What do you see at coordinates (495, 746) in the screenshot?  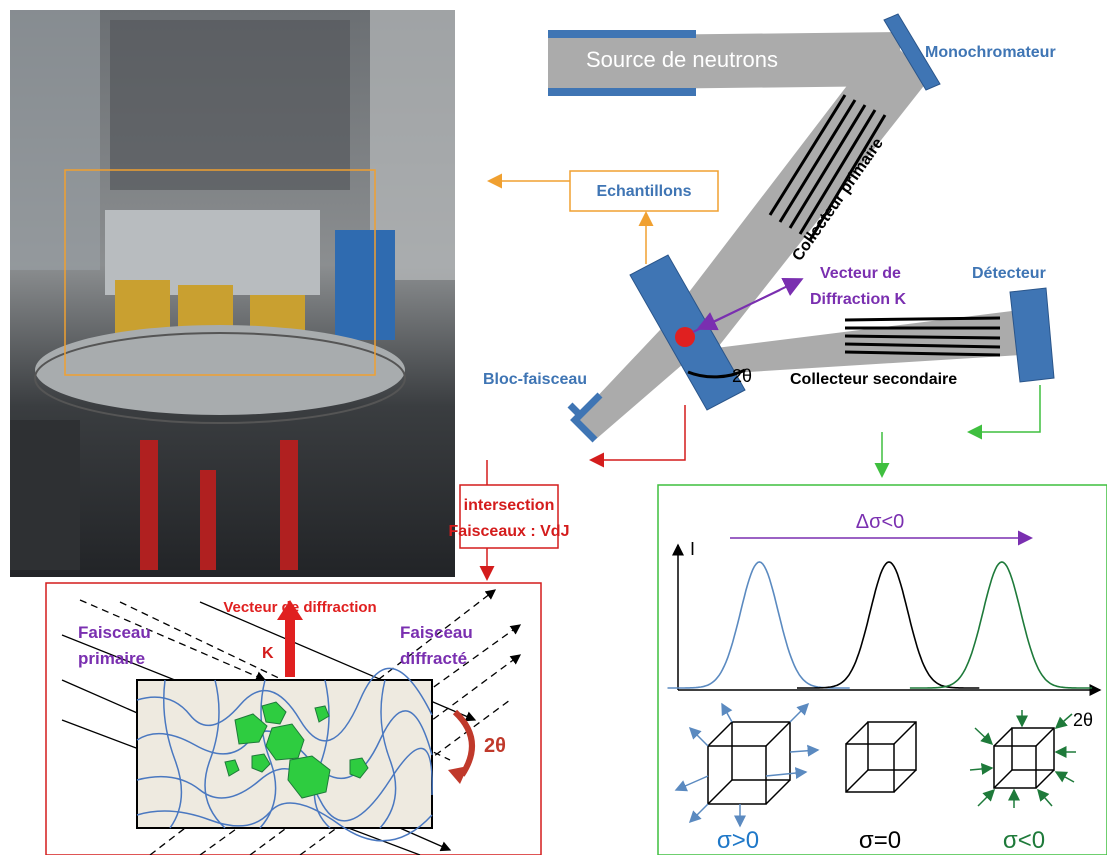 I see `inset-angle-label: 2θ` at bounding box center [495, 746].